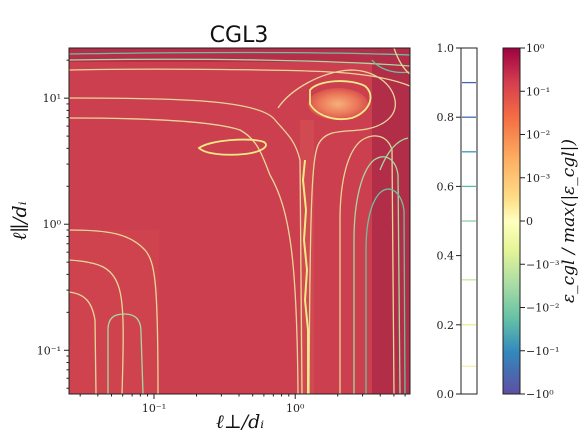 This screenshot has width=586, height=440. What do you see at coordinates (240, 422) in the screenshot?
I see `x-axis-label: ℓ⊥/dᵢ` at bounding box center [240, 422].